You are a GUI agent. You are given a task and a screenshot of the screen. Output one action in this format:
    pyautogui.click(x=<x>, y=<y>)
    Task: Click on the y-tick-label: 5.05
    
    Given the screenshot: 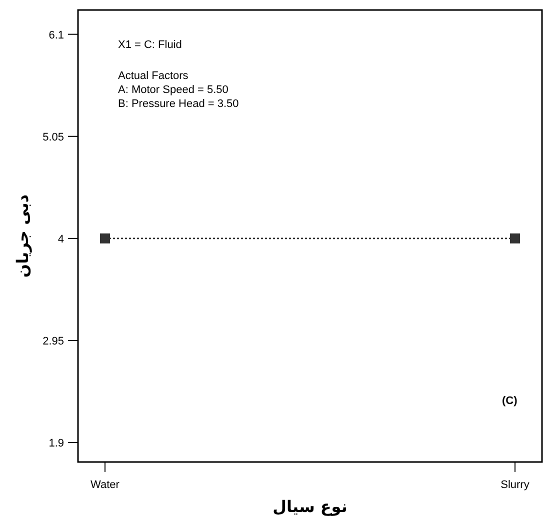 What is the action you would take?
    pyautogui.click(x=53, y=137)
    